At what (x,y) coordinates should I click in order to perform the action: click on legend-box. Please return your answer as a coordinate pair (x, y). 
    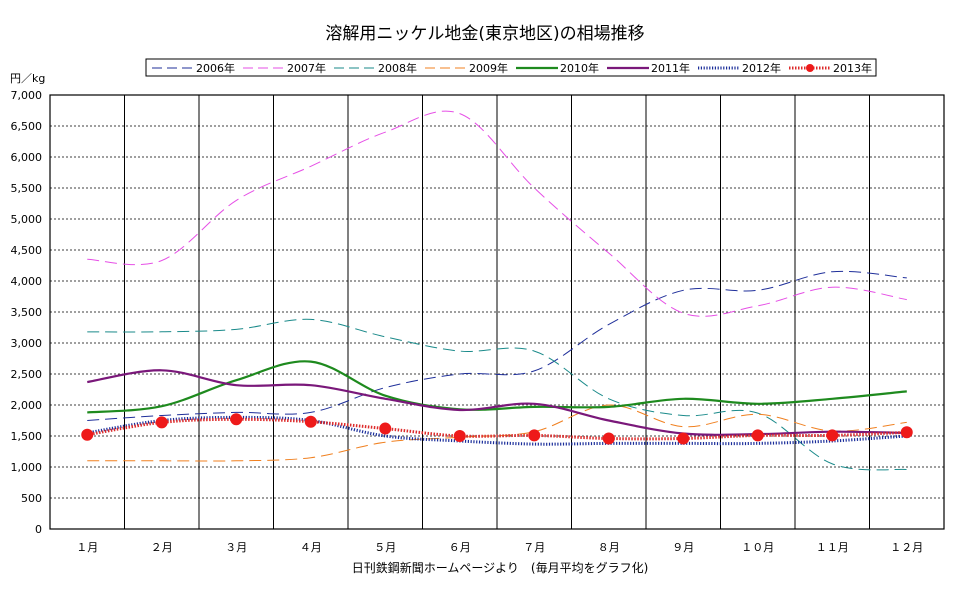
    Looking at the image, I should click on (511, 67).